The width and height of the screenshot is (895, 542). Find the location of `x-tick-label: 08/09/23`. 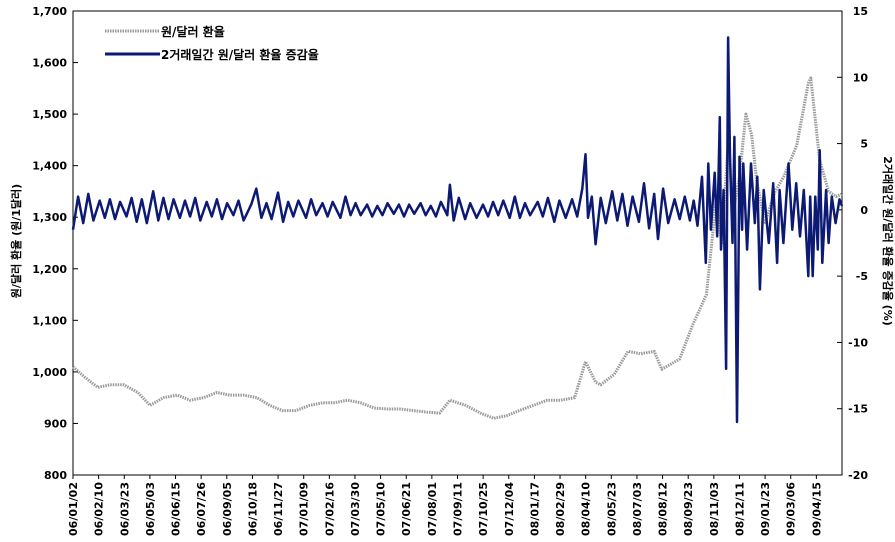

x-tick-label: 08/09/23 is located at coordinates (688, 509).